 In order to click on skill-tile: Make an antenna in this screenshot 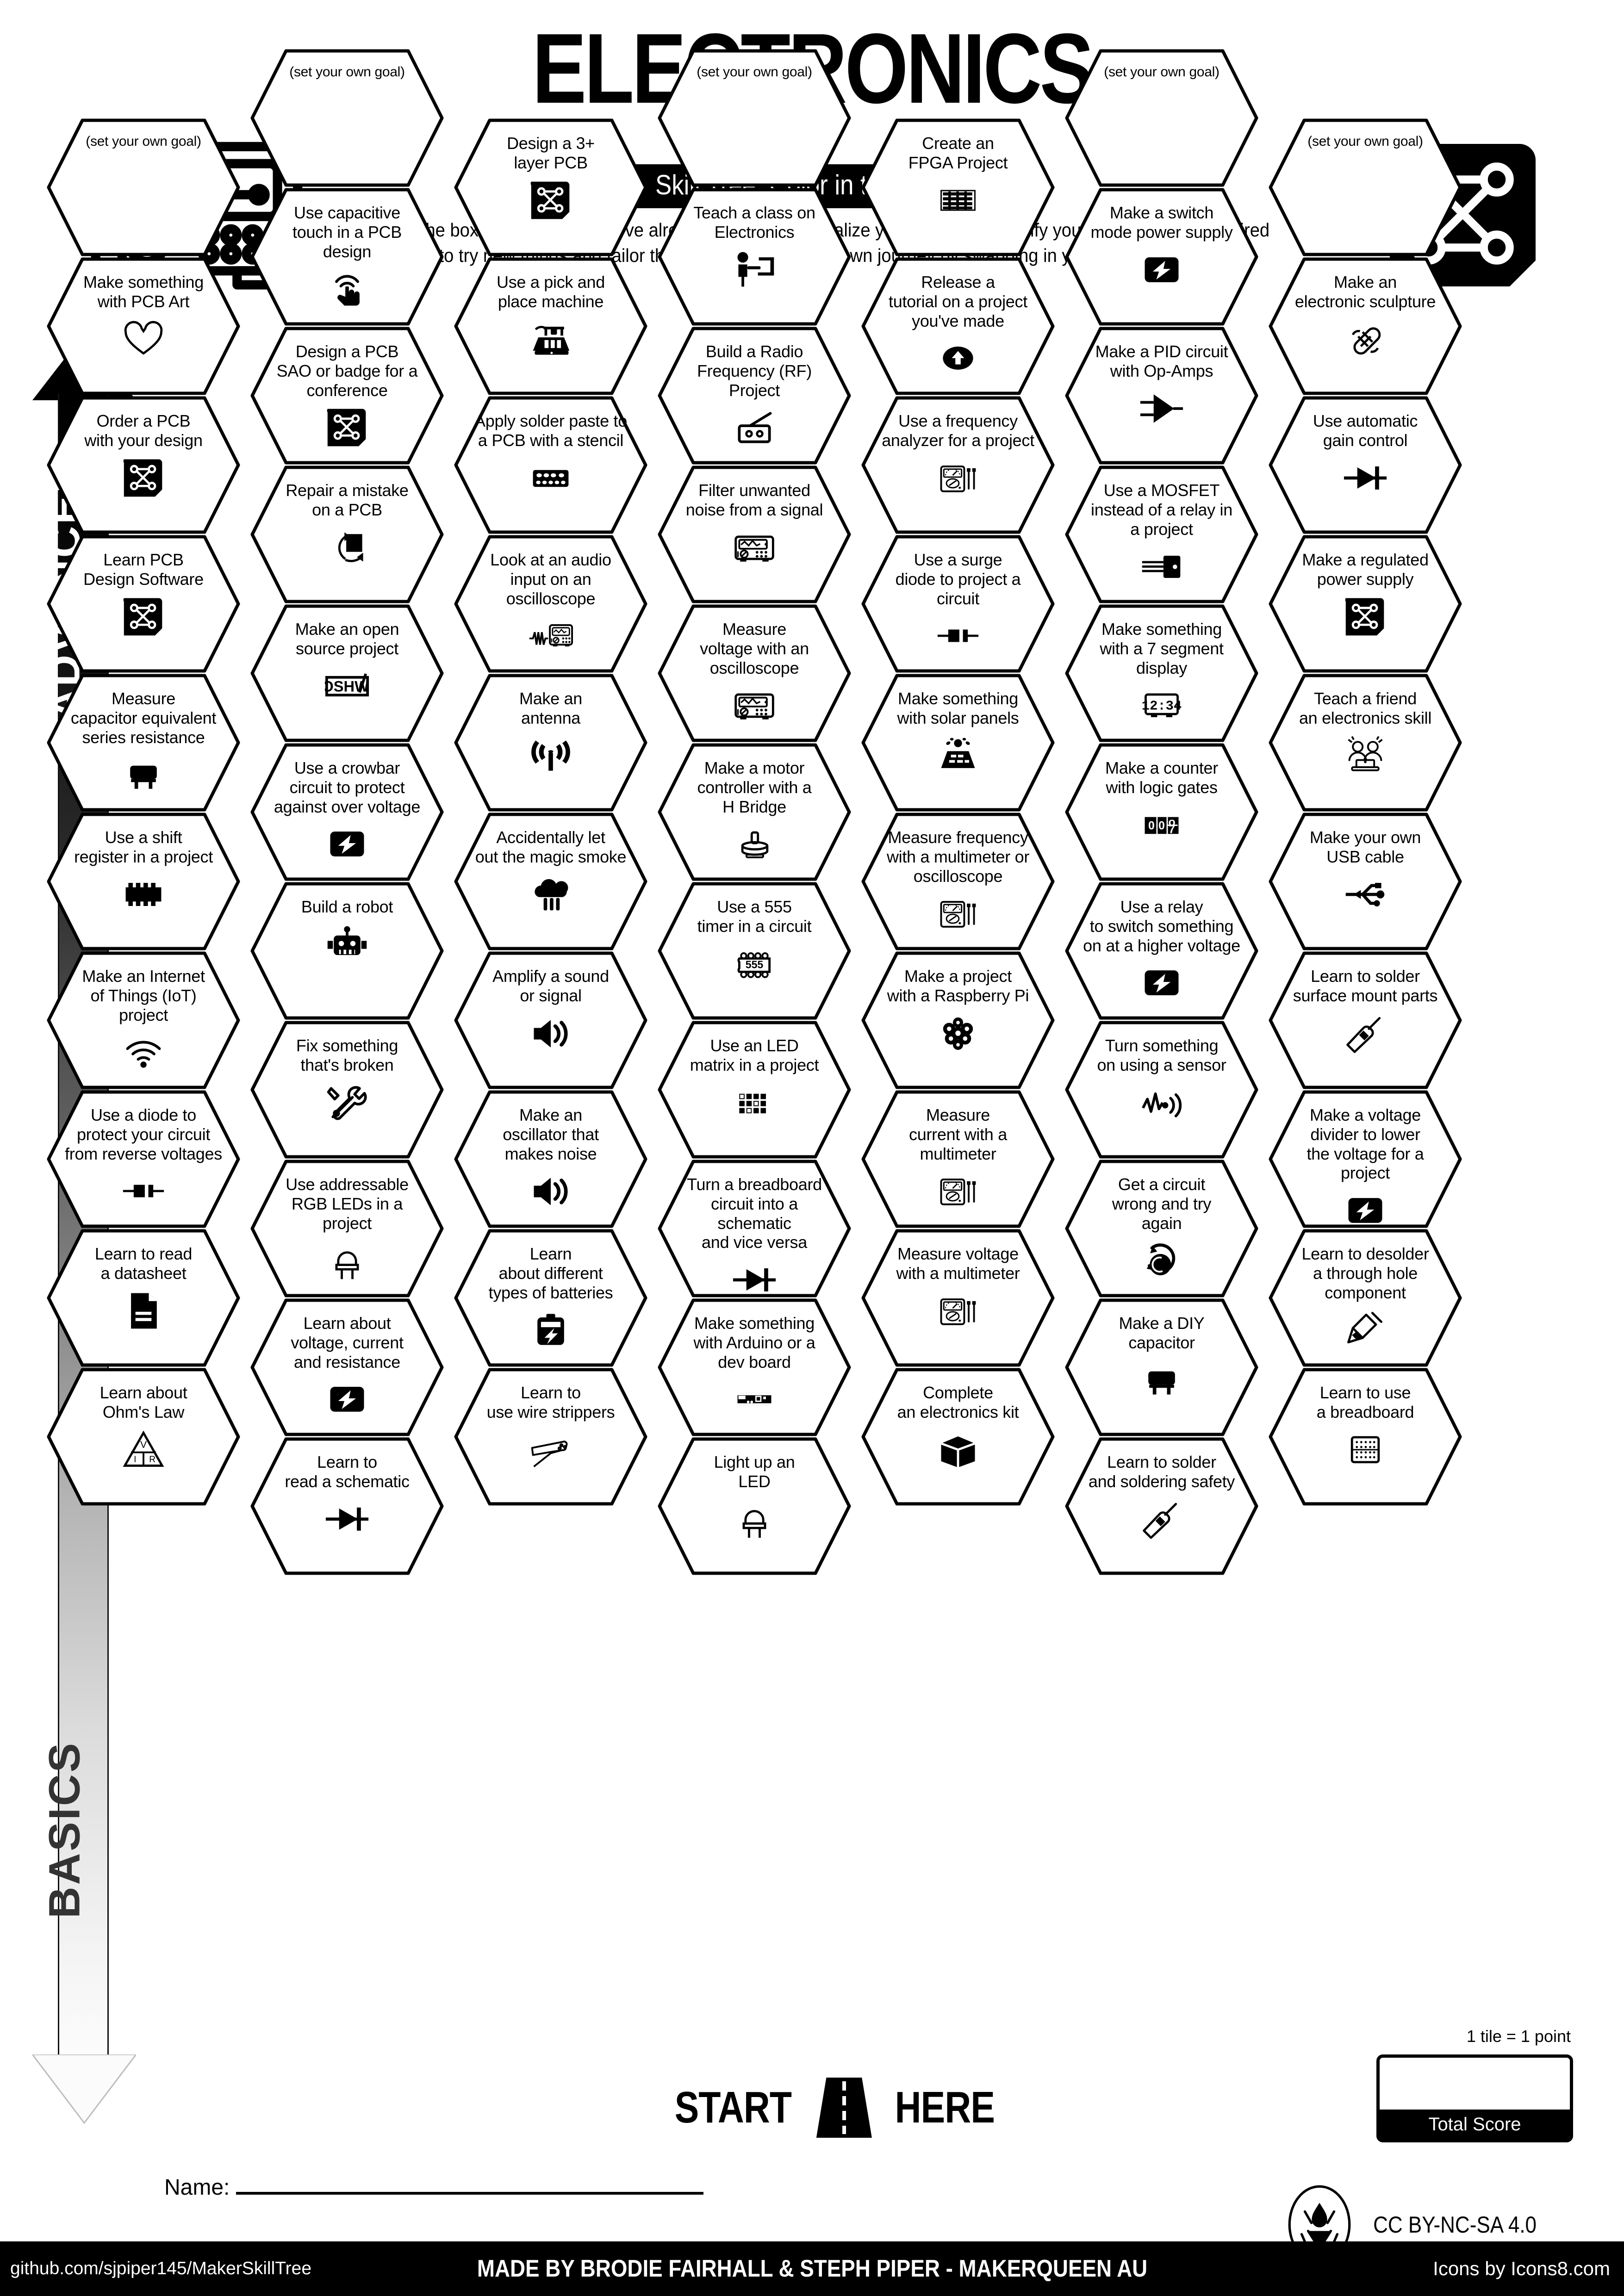, I will do `click(551, 743)`.